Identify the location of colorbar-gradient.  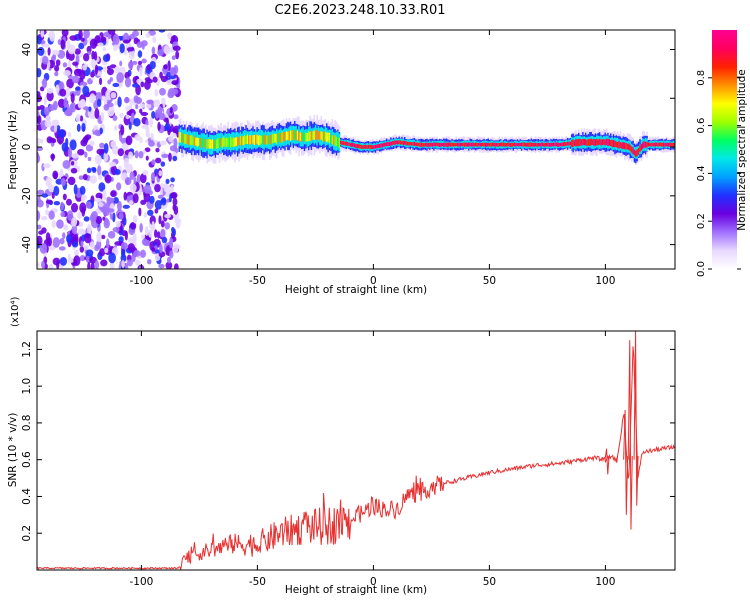
(724, 149).